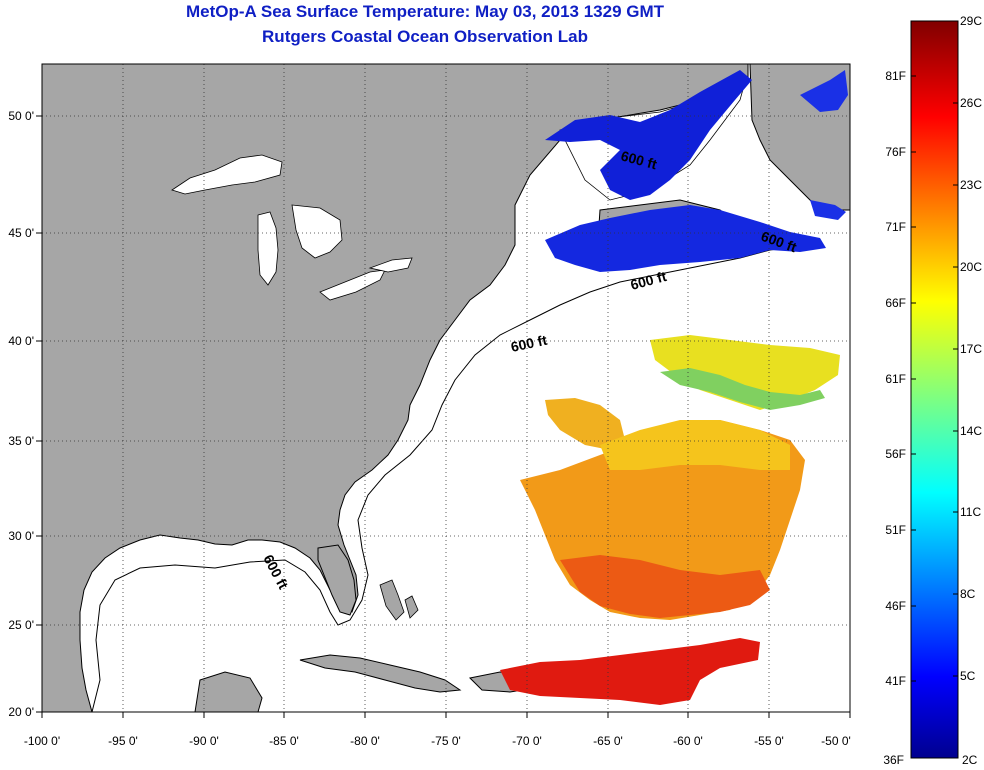  Describe the element at coordinates (895, 227) in the screenshot. I see `fahrenheit-label: 71F` at that location.